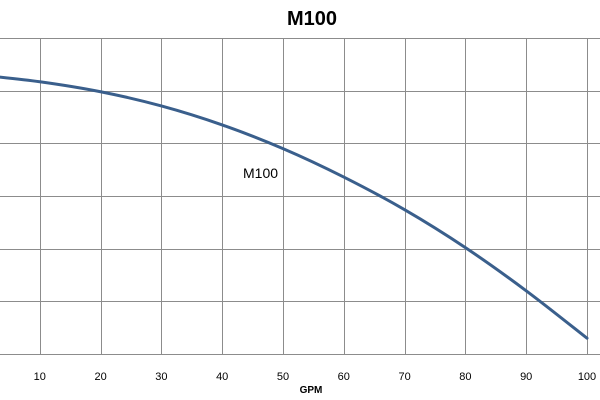 Image resolution: width=600 pixels, height=400 pixels. What do you see at coordinates (100, 377) in the screenshot?
I see `x-tick-label: 20` at bounding box center [100, 377].